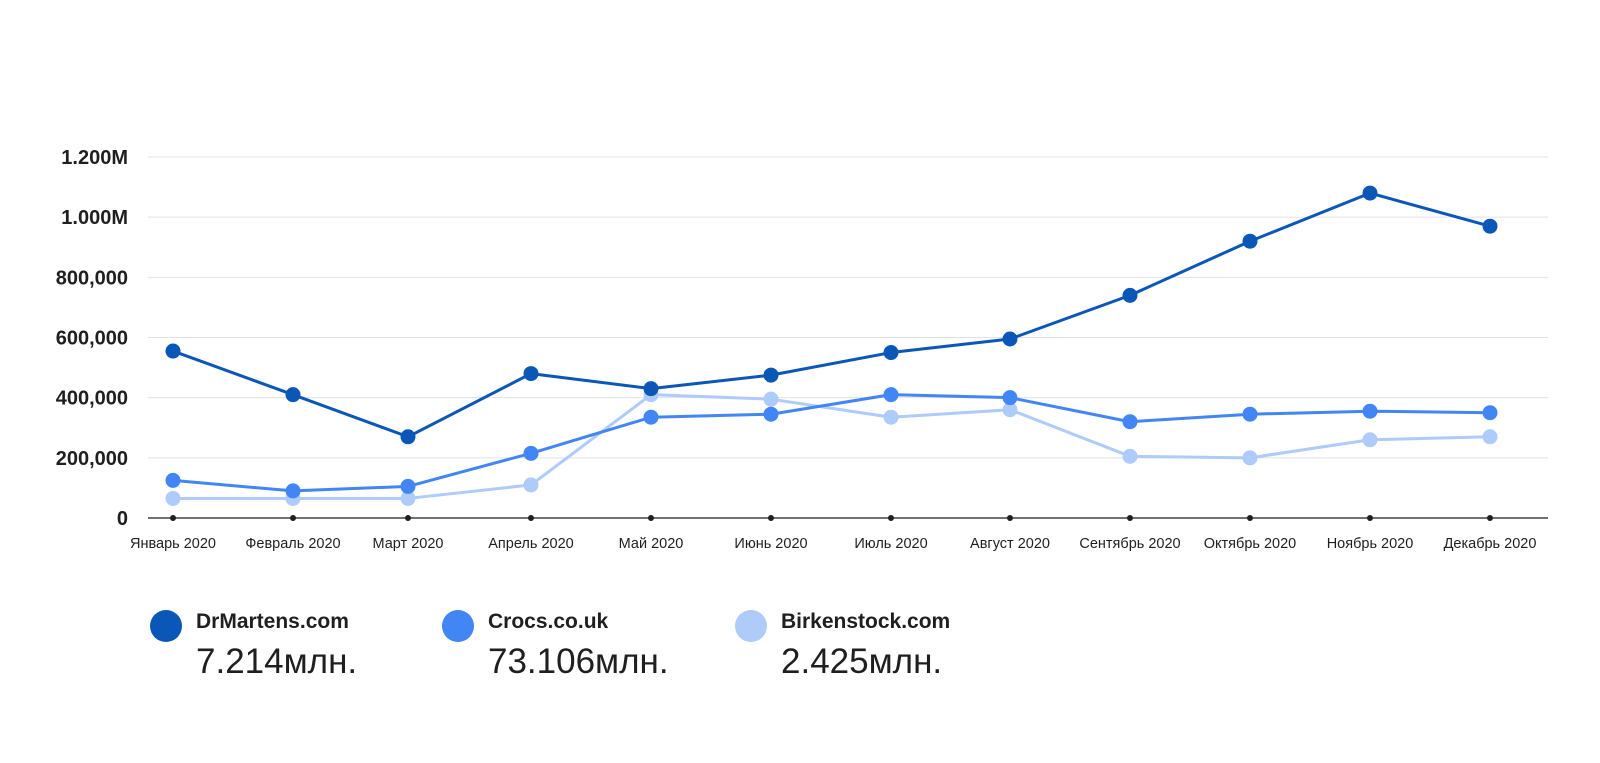 The width and height of the screenshot is (1600, 763). Describe the element at coordinates (92, 459) in the screenshot. I see `y-tick-label: 200,000` at that location.